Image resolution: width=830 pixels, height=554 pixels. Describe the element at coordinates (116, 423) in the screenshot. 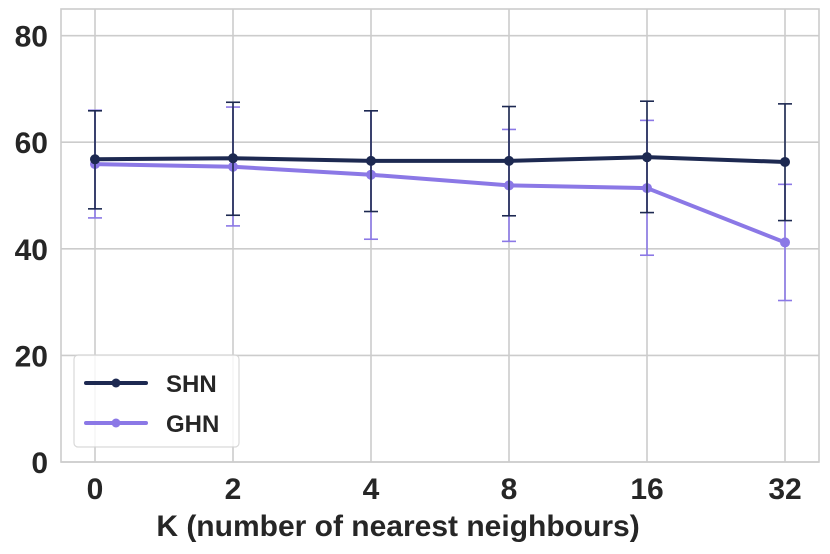

I see `legend-marker-ghn` at that location.